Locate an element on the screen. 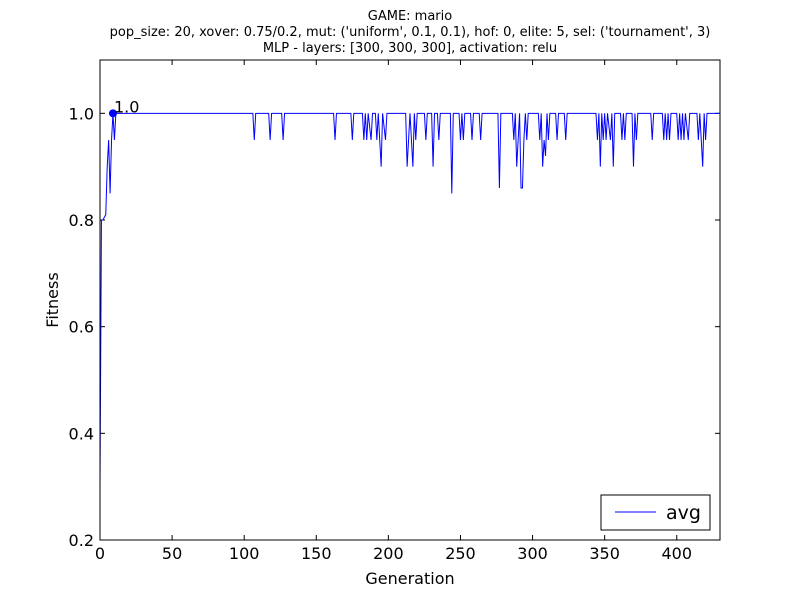 This screenshot has width=800, height=600. x-tick-label: 200 is located at coordinates (388, 553).